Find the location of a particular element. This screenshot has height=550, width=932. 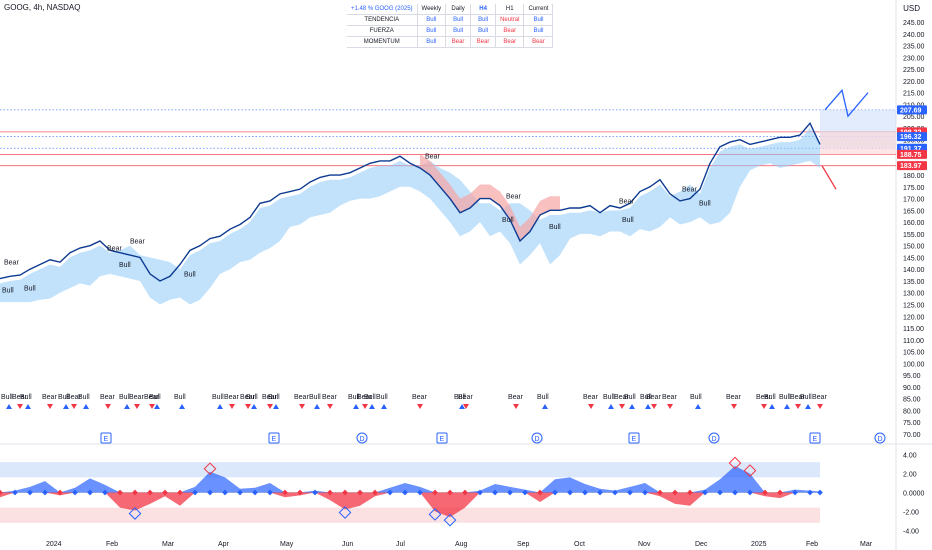

y-tick-label: 145.00 is located at coordinates (914, 258).